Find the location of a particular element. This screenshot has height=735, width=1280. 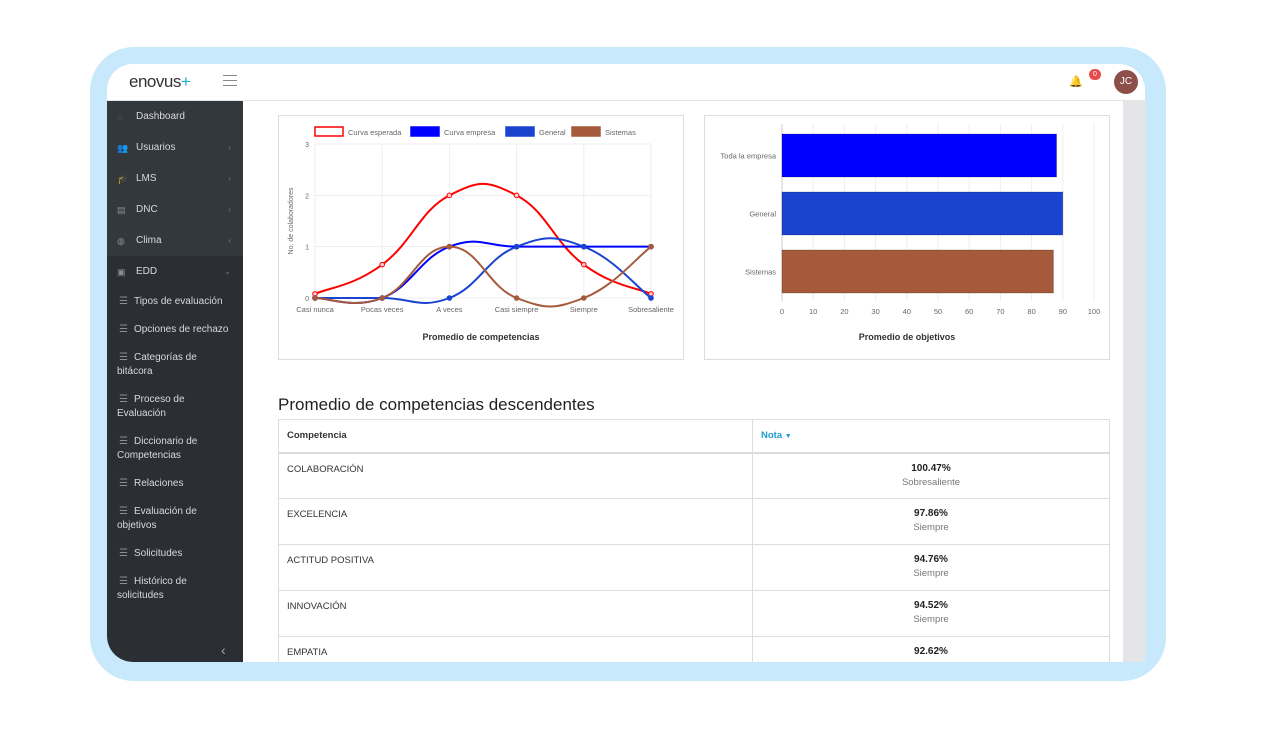

legend-label: Curva empresa is located at coordinates (470, 132).